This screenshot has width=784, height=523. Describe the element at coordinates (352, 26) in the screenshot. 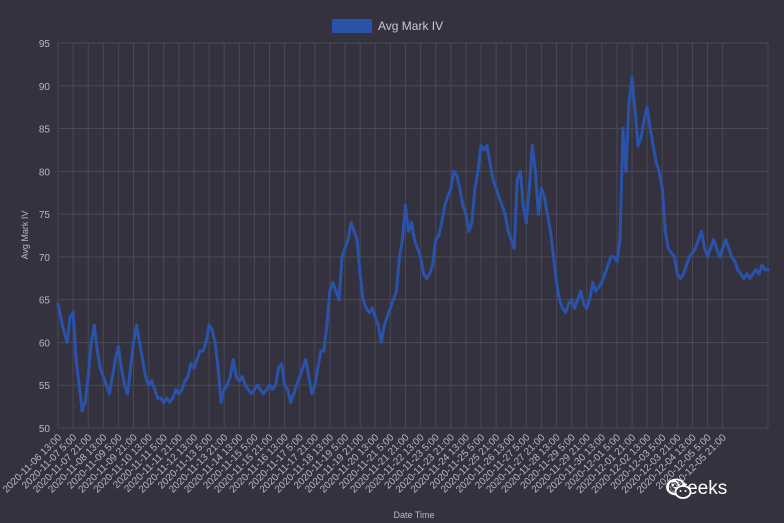

I see `legend-swatch` at that location.